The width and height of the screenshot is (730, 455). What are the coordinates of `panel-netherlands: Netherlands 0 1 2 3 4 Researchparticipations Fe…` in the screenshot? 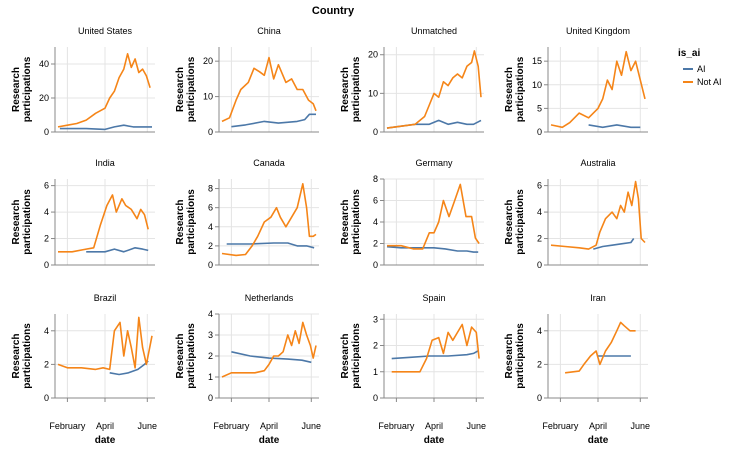 It's located at (248, 369).